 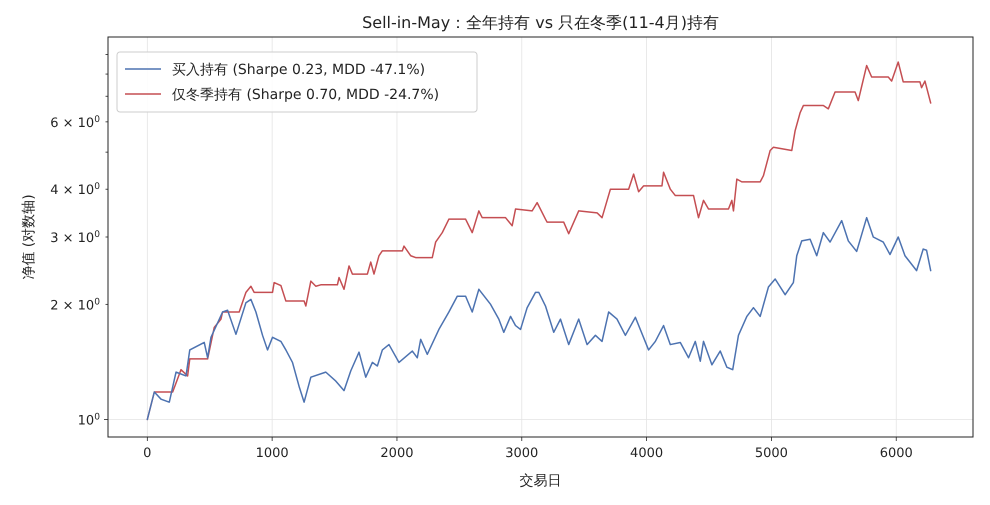 I want to click on y-tick-label: 6 × 10$^{0}$, so click(x=75, y=122).